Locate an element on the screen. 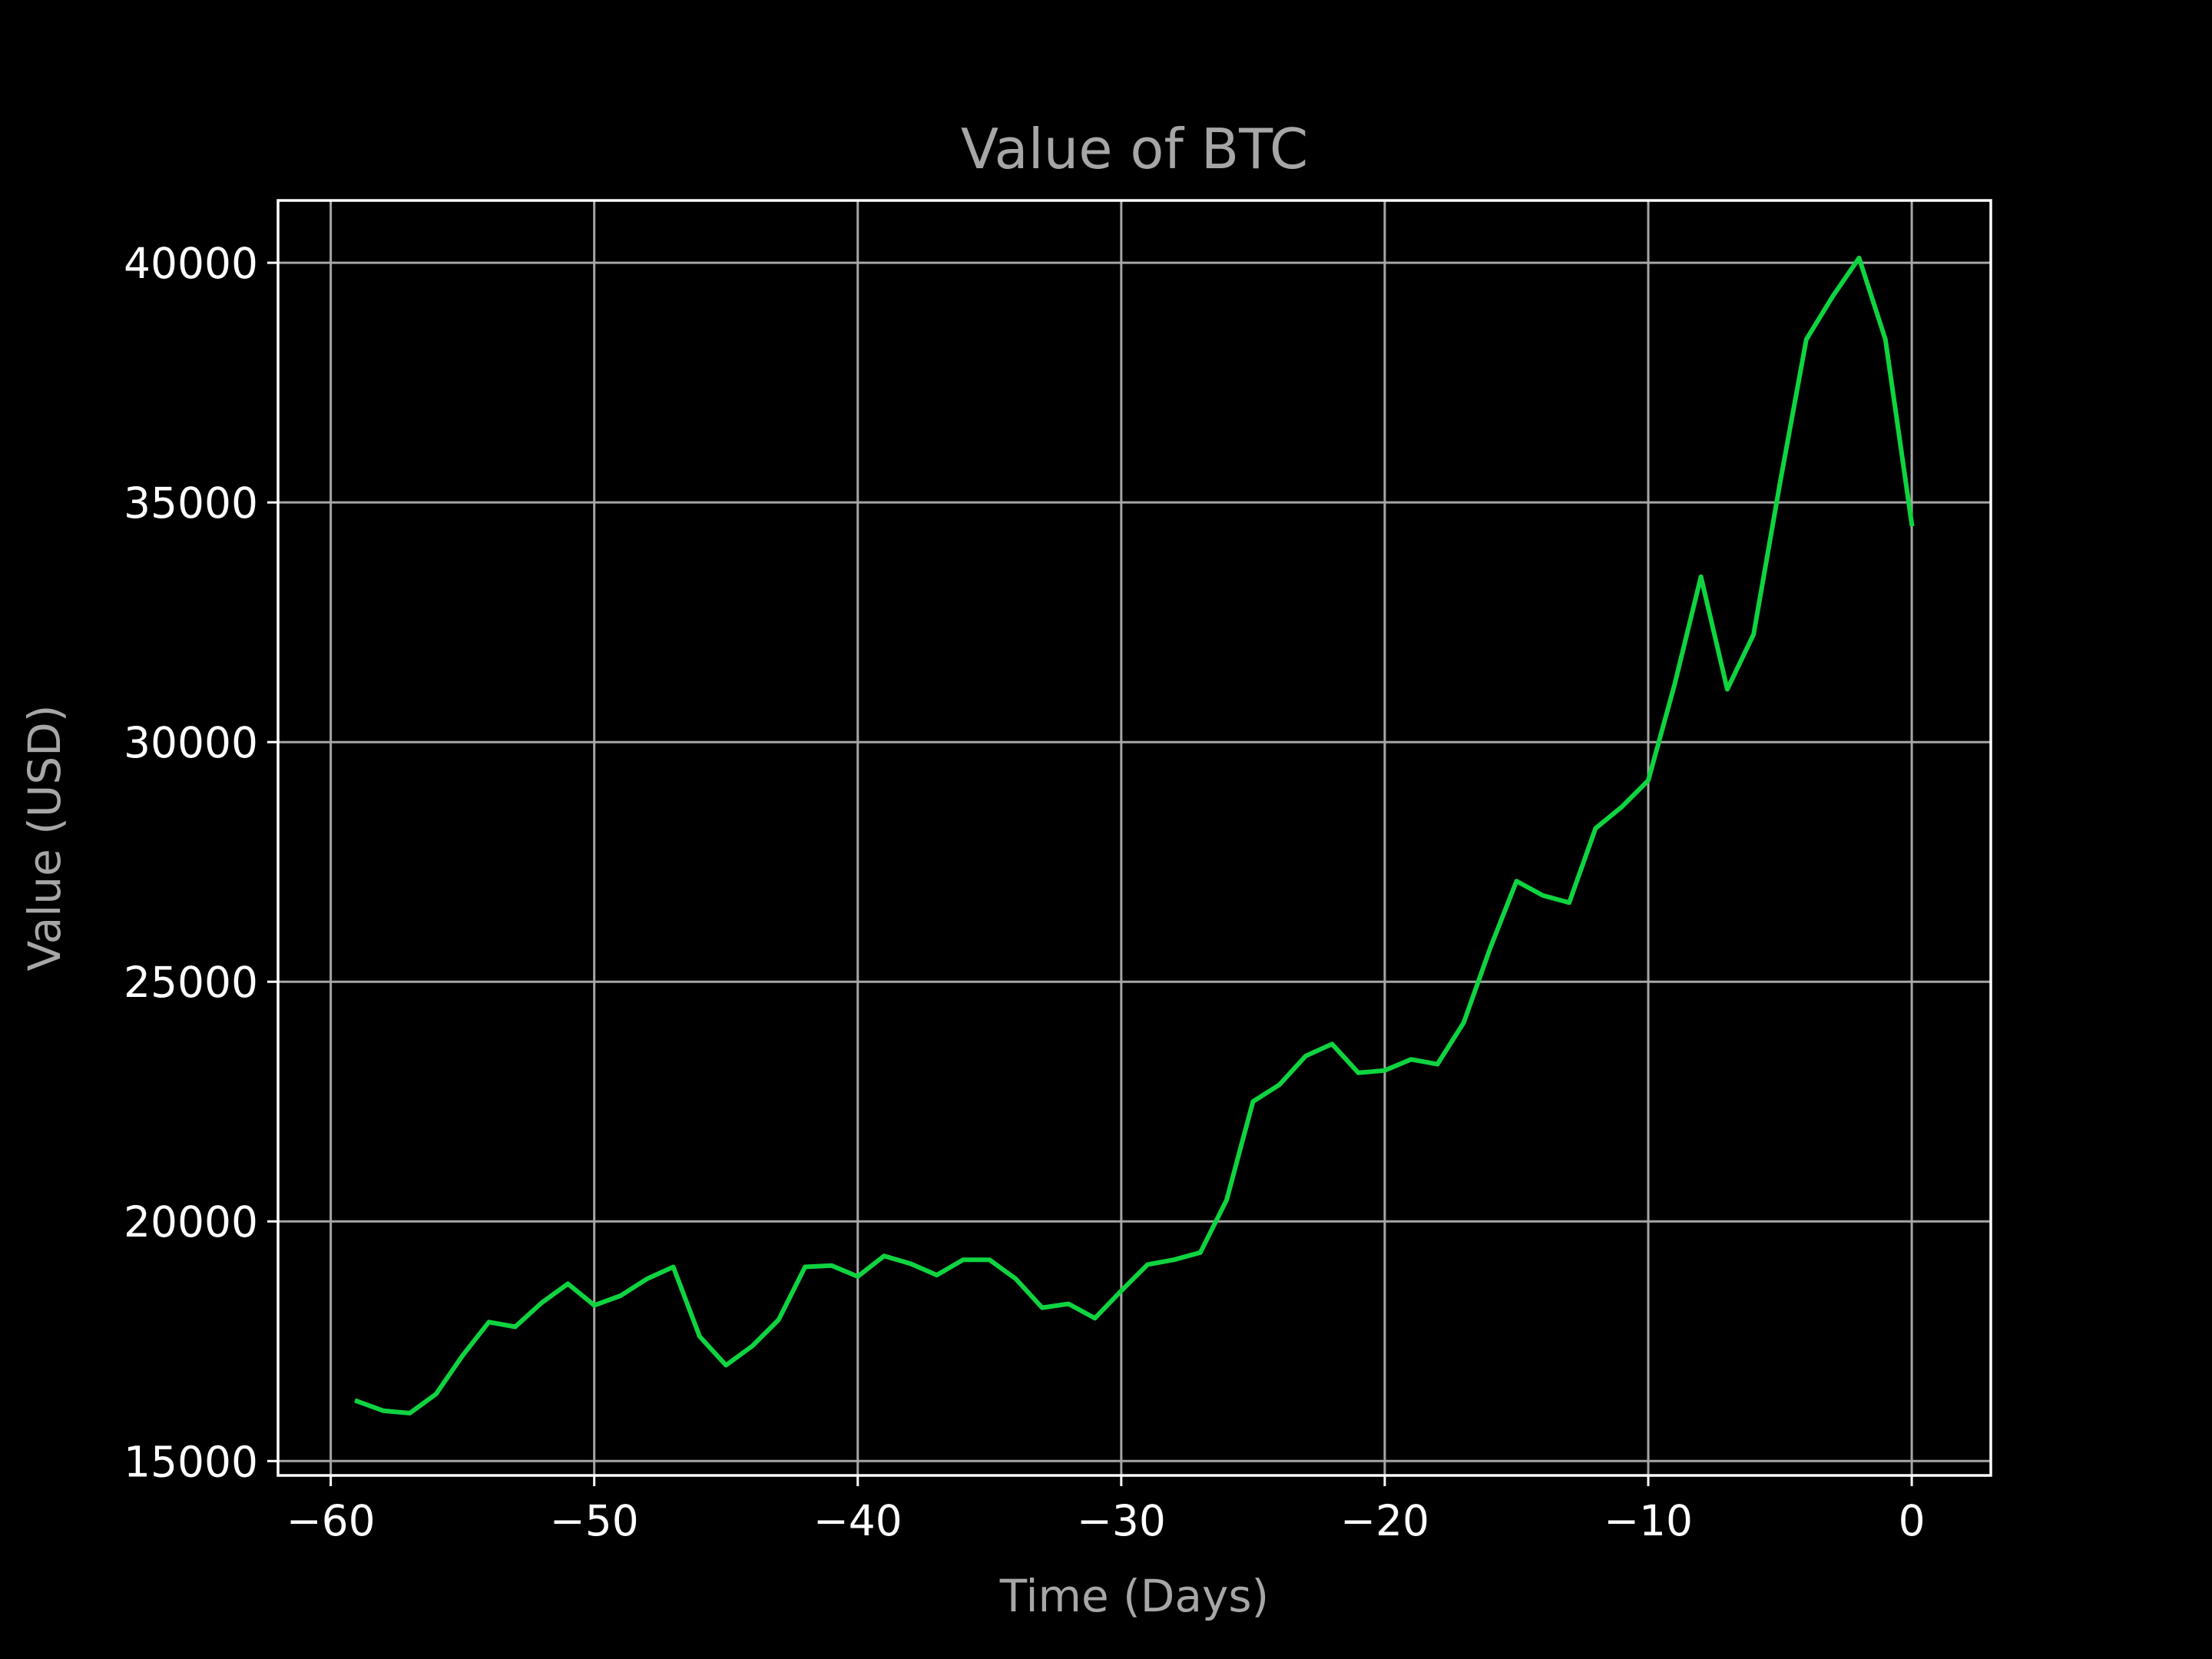 The height and width of the screenshot is (1659, 2212). x-tick-label: 0 is located at coordinates (1912, 1521).